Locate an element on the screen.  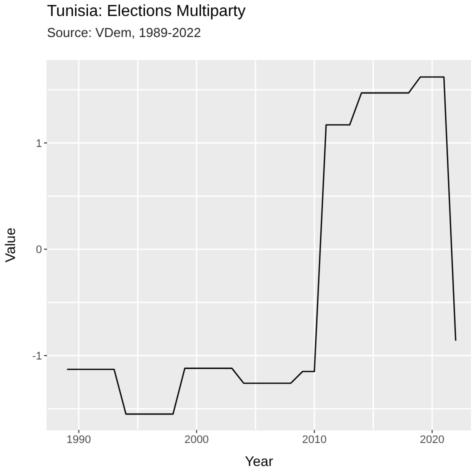
x-tick-label: 2010 is located at coordinates (314, 440).